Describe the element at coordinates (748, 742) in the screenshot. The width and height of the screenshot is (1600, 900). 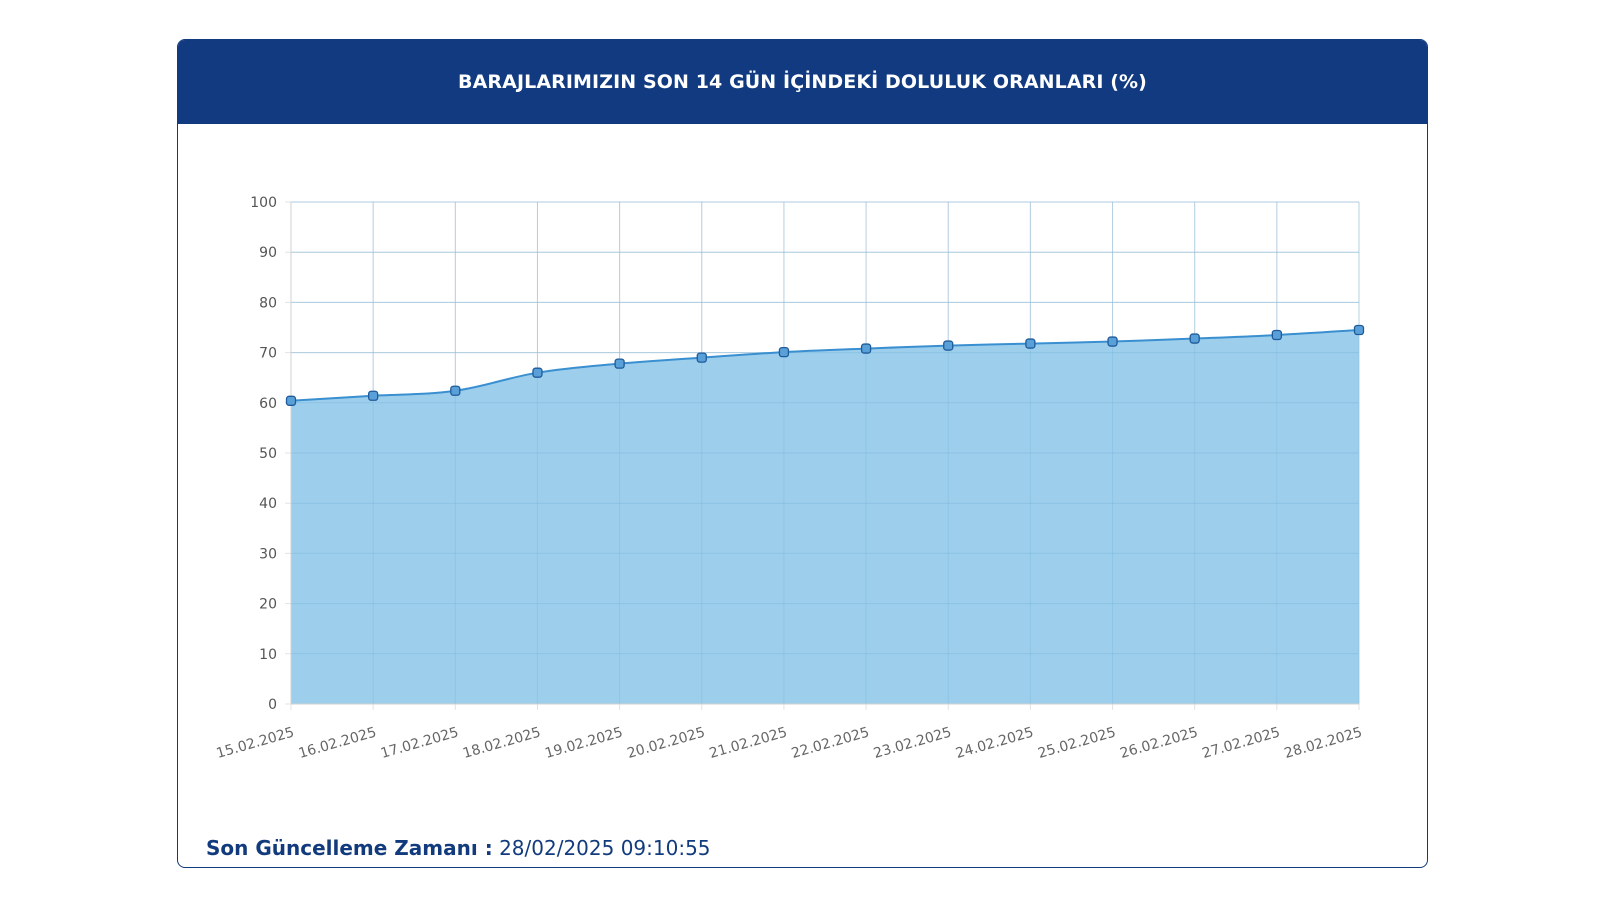
I see `x-tick-label: 21.02.2025` at that location.